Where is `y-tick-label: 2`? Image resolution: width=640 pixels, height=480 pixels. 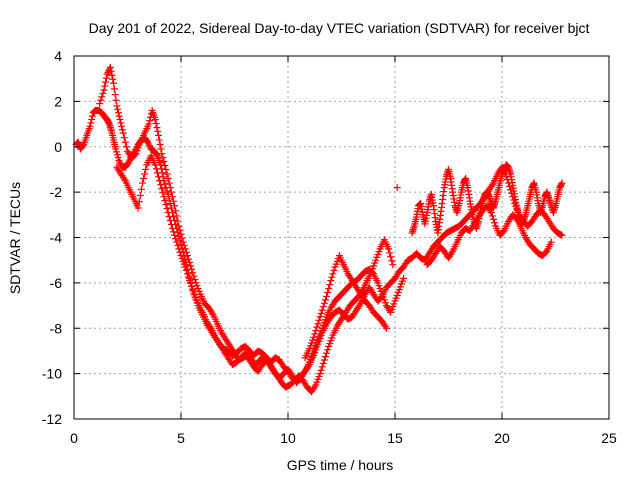 y-tick-label: 2 is located at coordinates (58, 101).